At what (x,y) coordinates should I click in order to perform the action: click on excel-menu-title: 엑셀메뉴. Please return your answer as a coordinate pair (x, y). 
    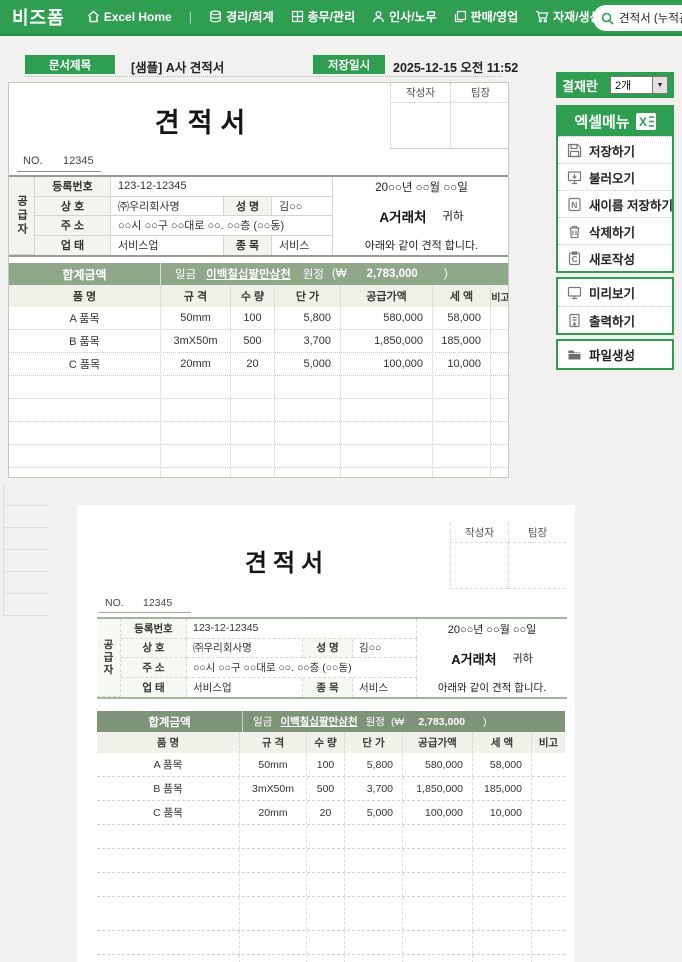
    Looking at the image, I should click on (602, 122).